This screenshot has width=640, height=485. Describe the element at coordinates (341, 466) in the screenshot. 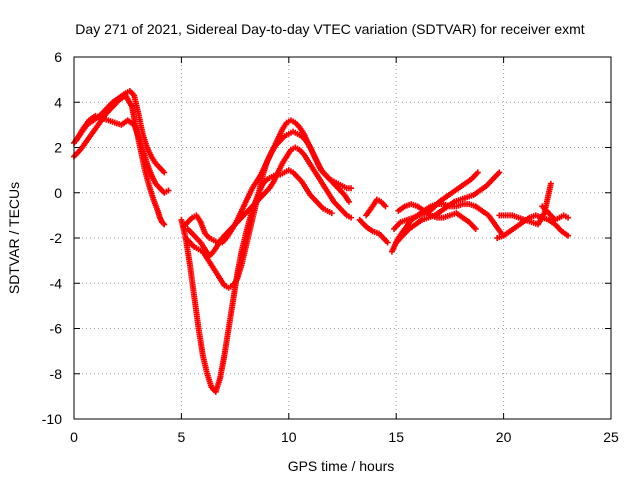

I see `x-axis-label: GPS time / hours` at that location.